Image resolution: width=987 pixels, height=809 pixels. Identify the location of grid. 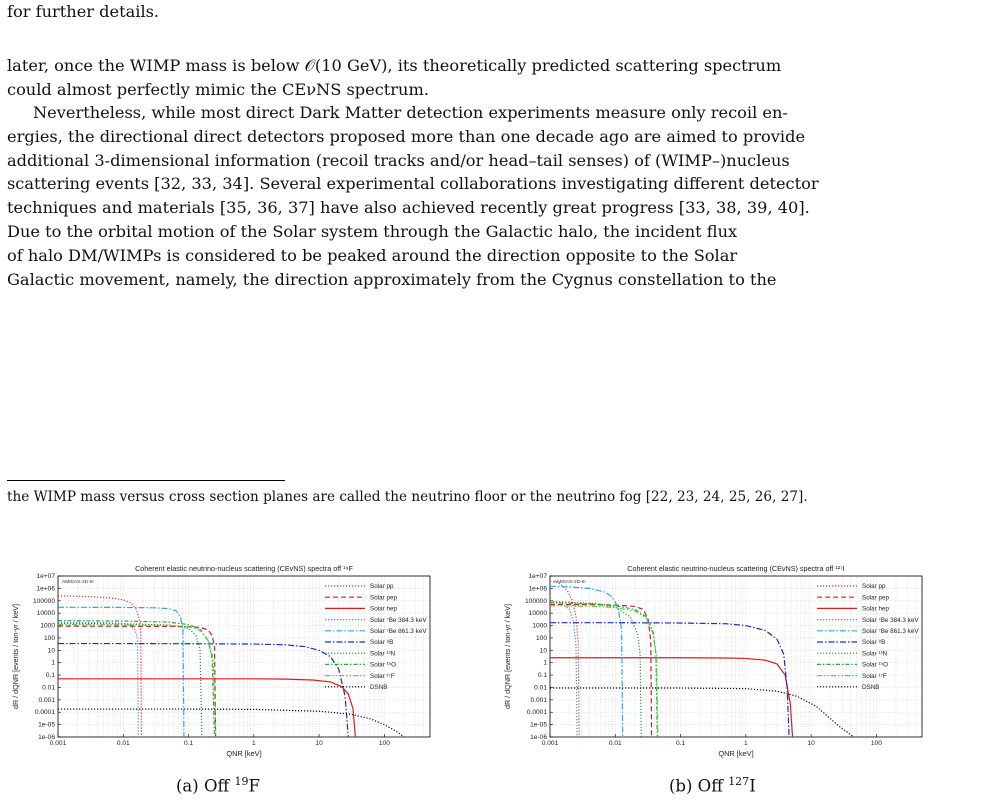
(244, 656).